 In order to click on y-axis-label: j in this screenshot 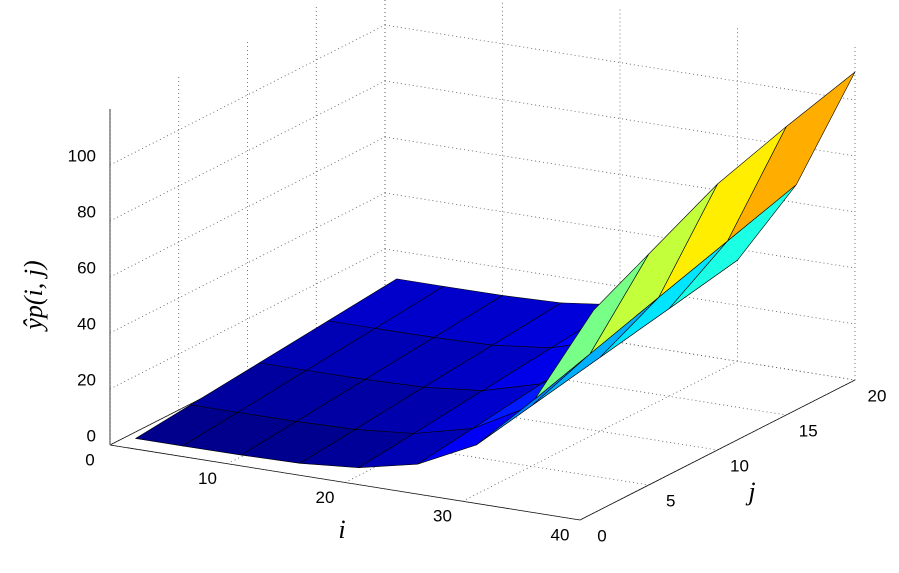, I will do `click(750, 491)`.